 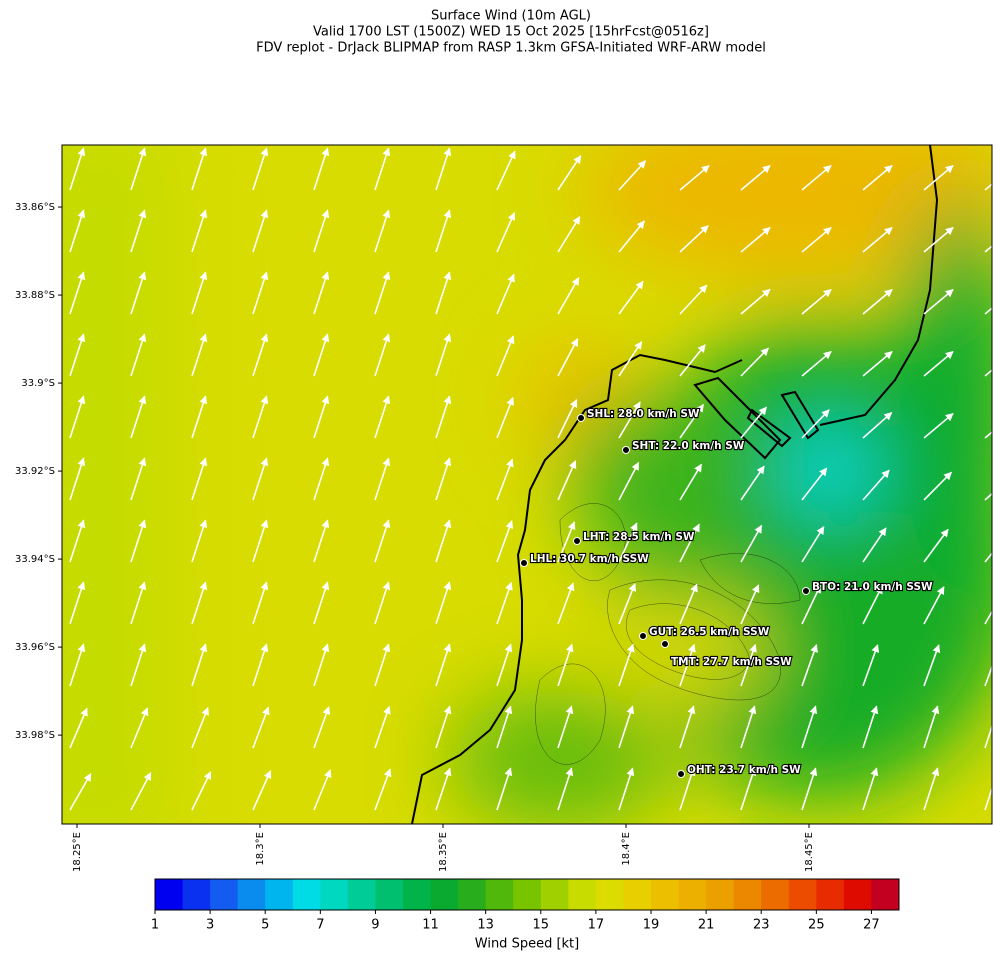 I want to click on station-label: BTO: 21.0 km/h SSW, so click(x=872, y=587).